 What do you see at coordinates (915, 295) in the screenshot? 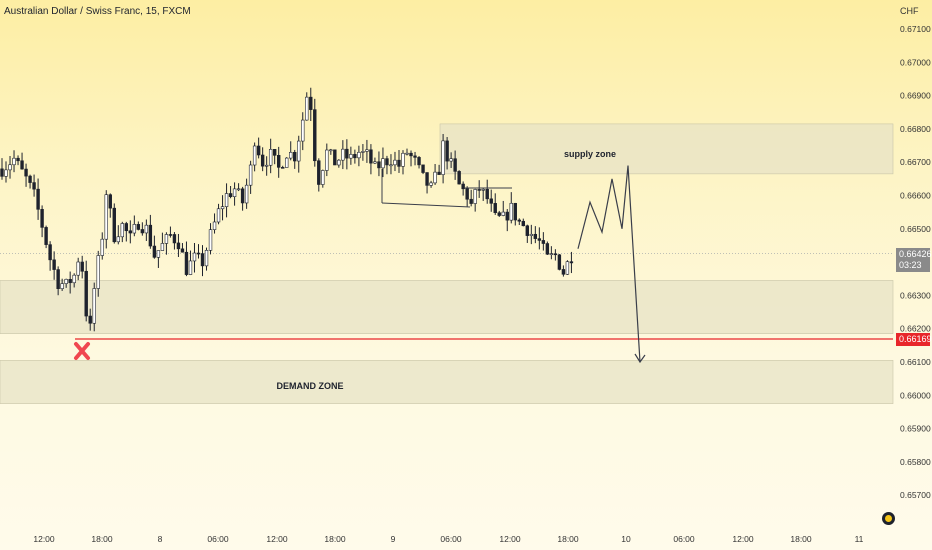
I see `y-tick-label: 0.66300` at bounding box center [915, 295].